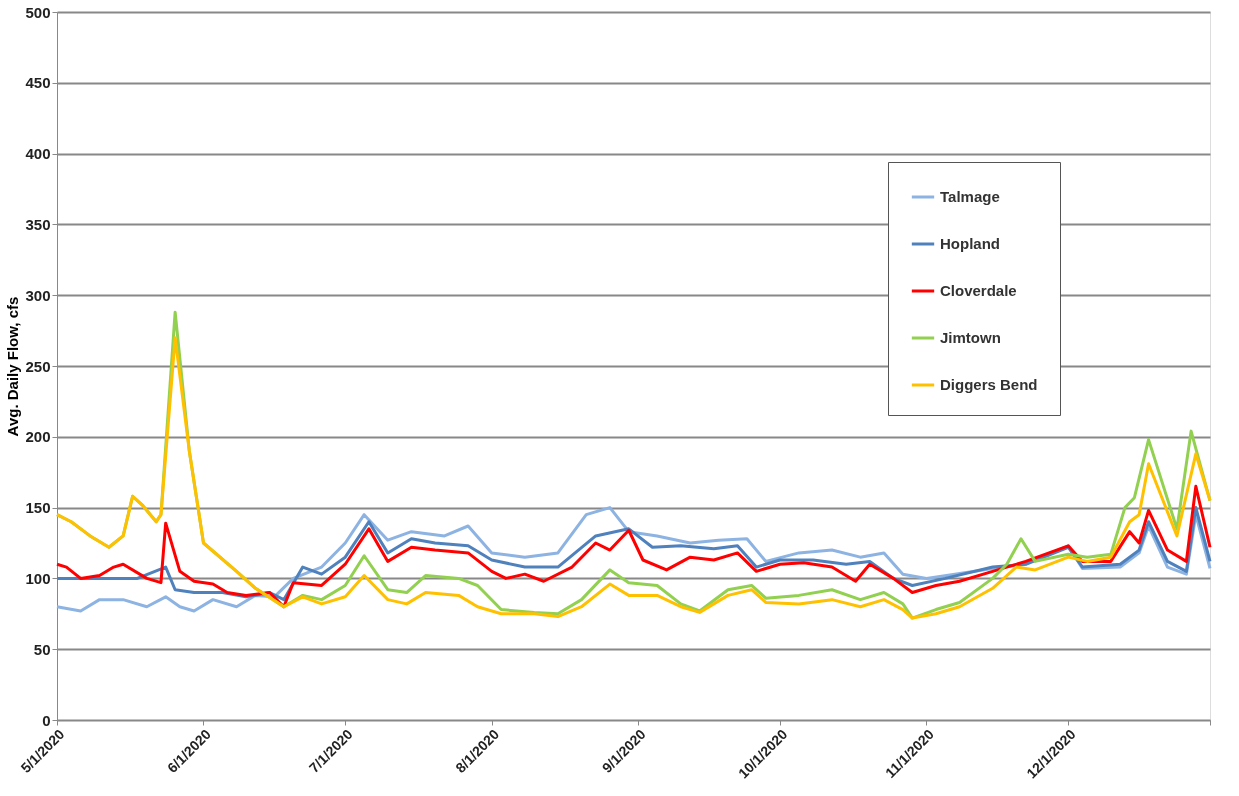 This screenshot has height=796, width=1239. I want to click on y-tick-label: 100, so click(38, 578).